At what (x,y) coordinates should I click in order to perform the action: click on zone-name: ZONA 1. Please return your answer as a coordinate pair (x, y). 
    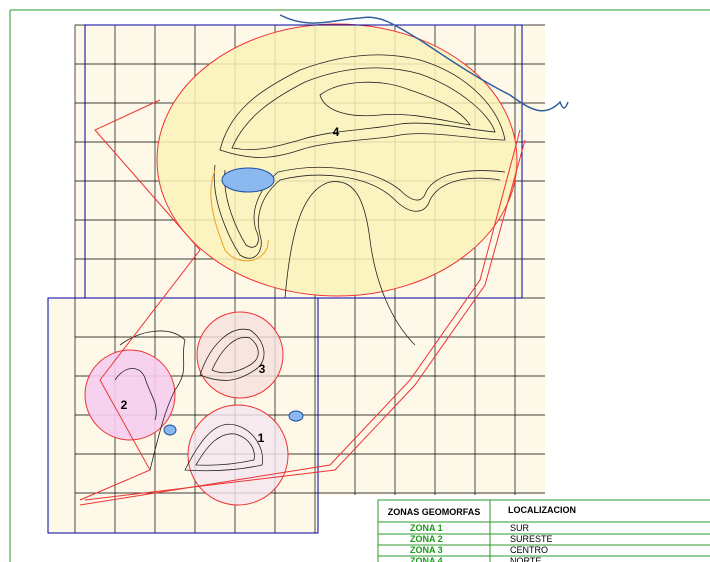
    Looking at the image, I should click on (426, 528).